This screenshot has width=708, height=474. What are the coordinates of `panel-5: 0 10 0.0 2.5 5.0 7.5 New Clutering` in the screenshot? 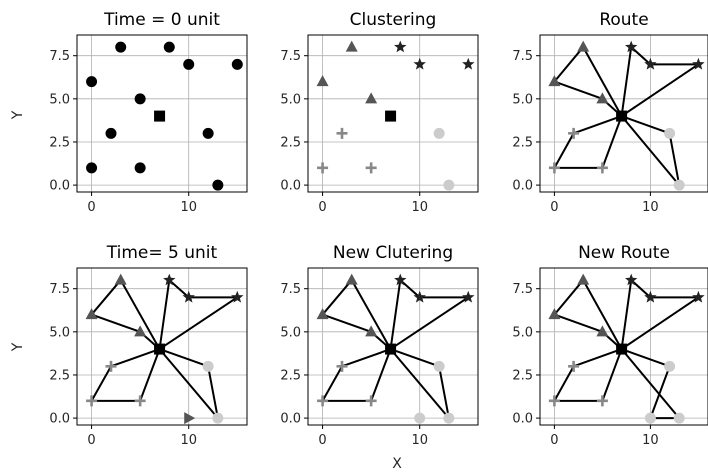 It's located at (379, 345).